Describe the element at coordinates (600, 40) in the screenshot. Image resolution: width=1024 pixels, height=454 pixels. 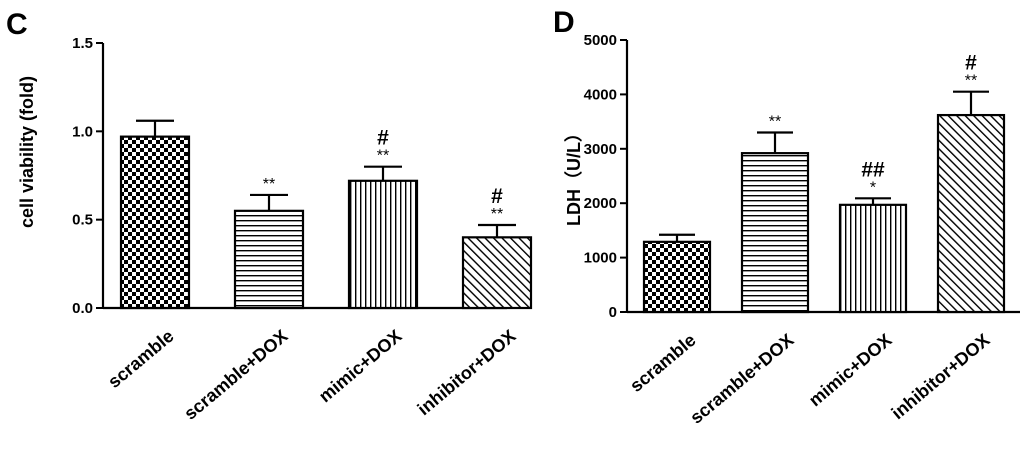
I see `y-tick-label: 5000` at that location.